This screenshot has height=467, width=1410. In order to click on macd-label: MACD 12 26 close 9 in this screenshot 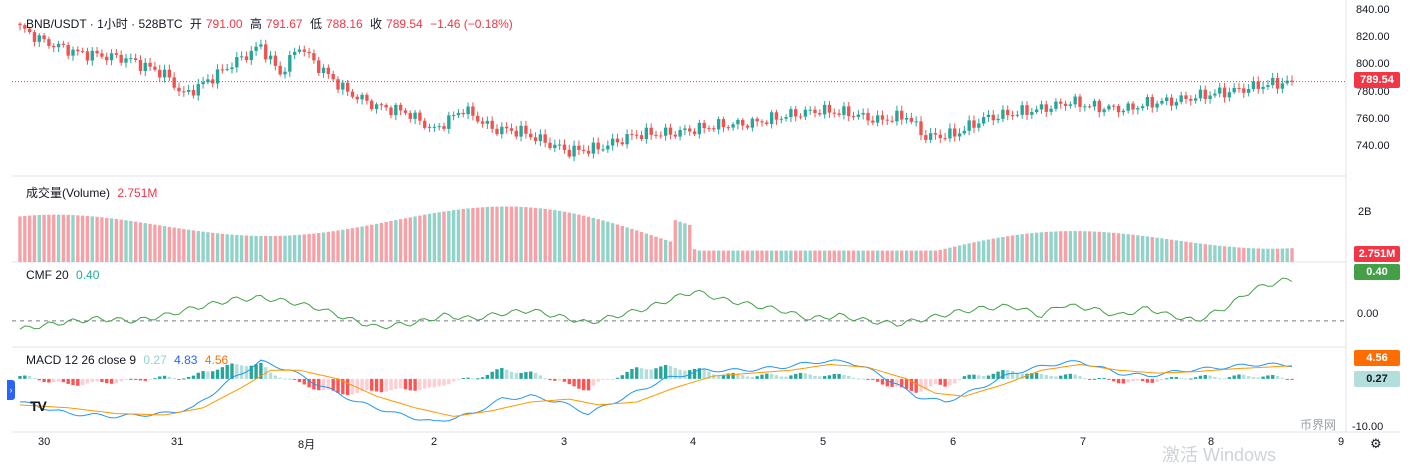, I will do `click(81, 360)`.